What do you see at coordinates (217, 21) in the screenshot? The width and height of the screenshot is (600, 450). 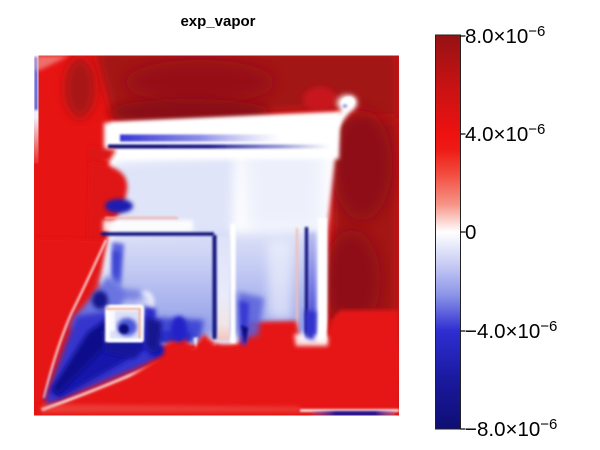 I see `svg-text: exp_vapor` at bounding box center [217, 21].